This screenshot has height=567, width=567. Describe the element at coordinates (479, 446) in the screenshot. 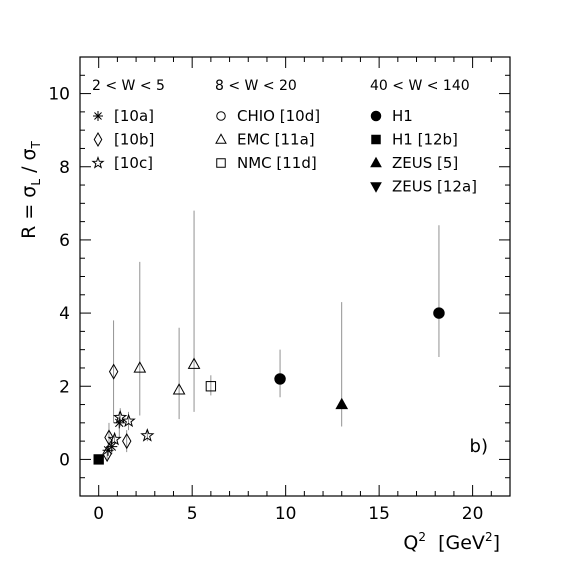

I see `panel-label: b)` at that location.